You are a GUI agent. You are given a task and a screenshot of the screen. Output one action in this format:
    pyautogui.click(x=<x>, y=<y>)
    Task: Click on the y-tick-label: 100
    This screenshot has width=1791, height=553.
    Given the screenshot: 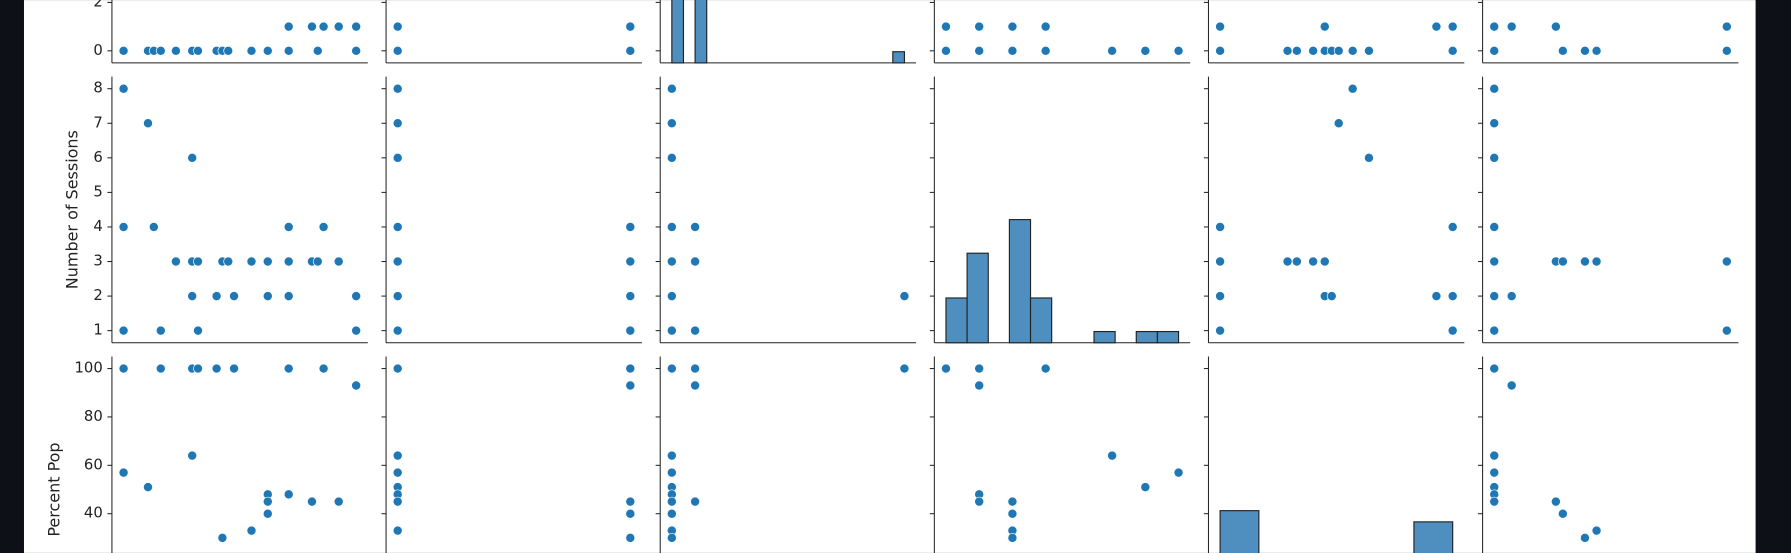 What is the action you would take?
    pyautogui.click(x=88, y=368)
    